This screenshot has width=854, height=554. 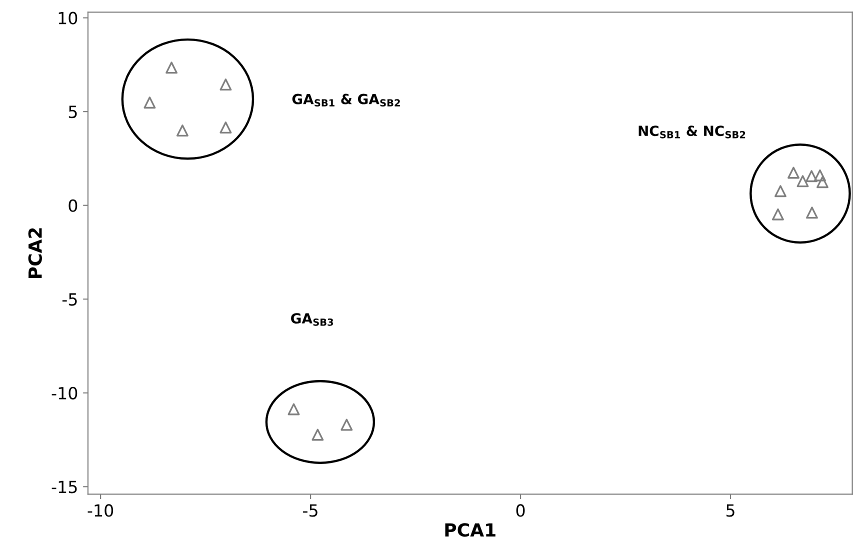 What do you see at coordinates (312, 319) in the screenshot?
I see `annotation: GA$_{SB3}$` at bounding box center [312, 319].